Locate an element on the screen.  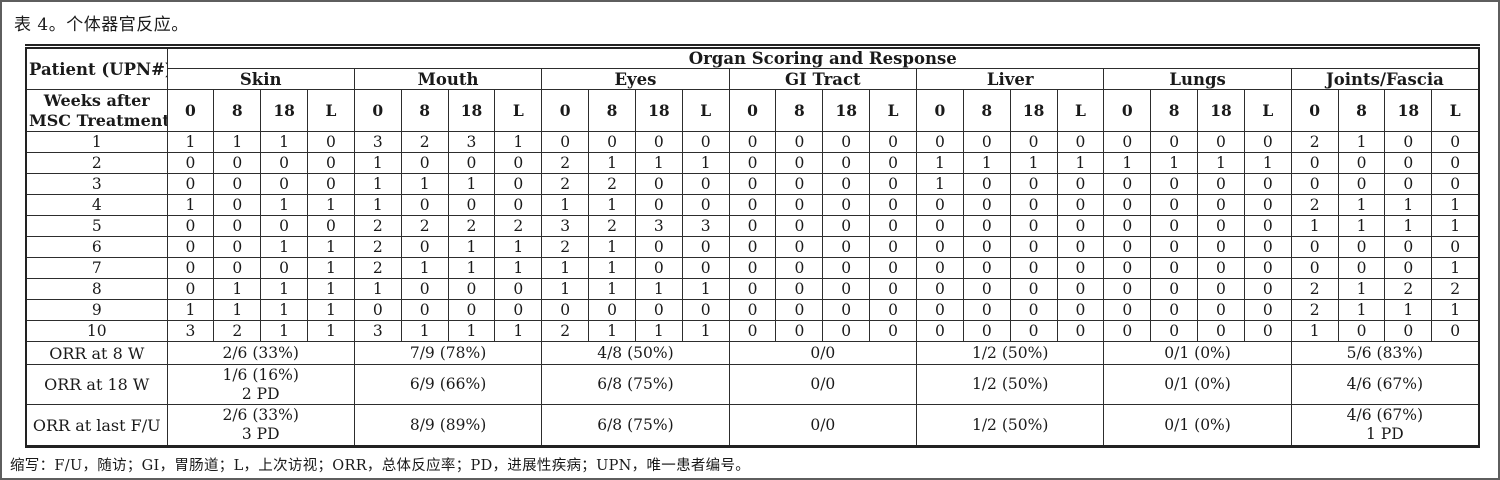
organ-scoring-span-header: Organ Scoring and Response is located at coordinates (823, 57).